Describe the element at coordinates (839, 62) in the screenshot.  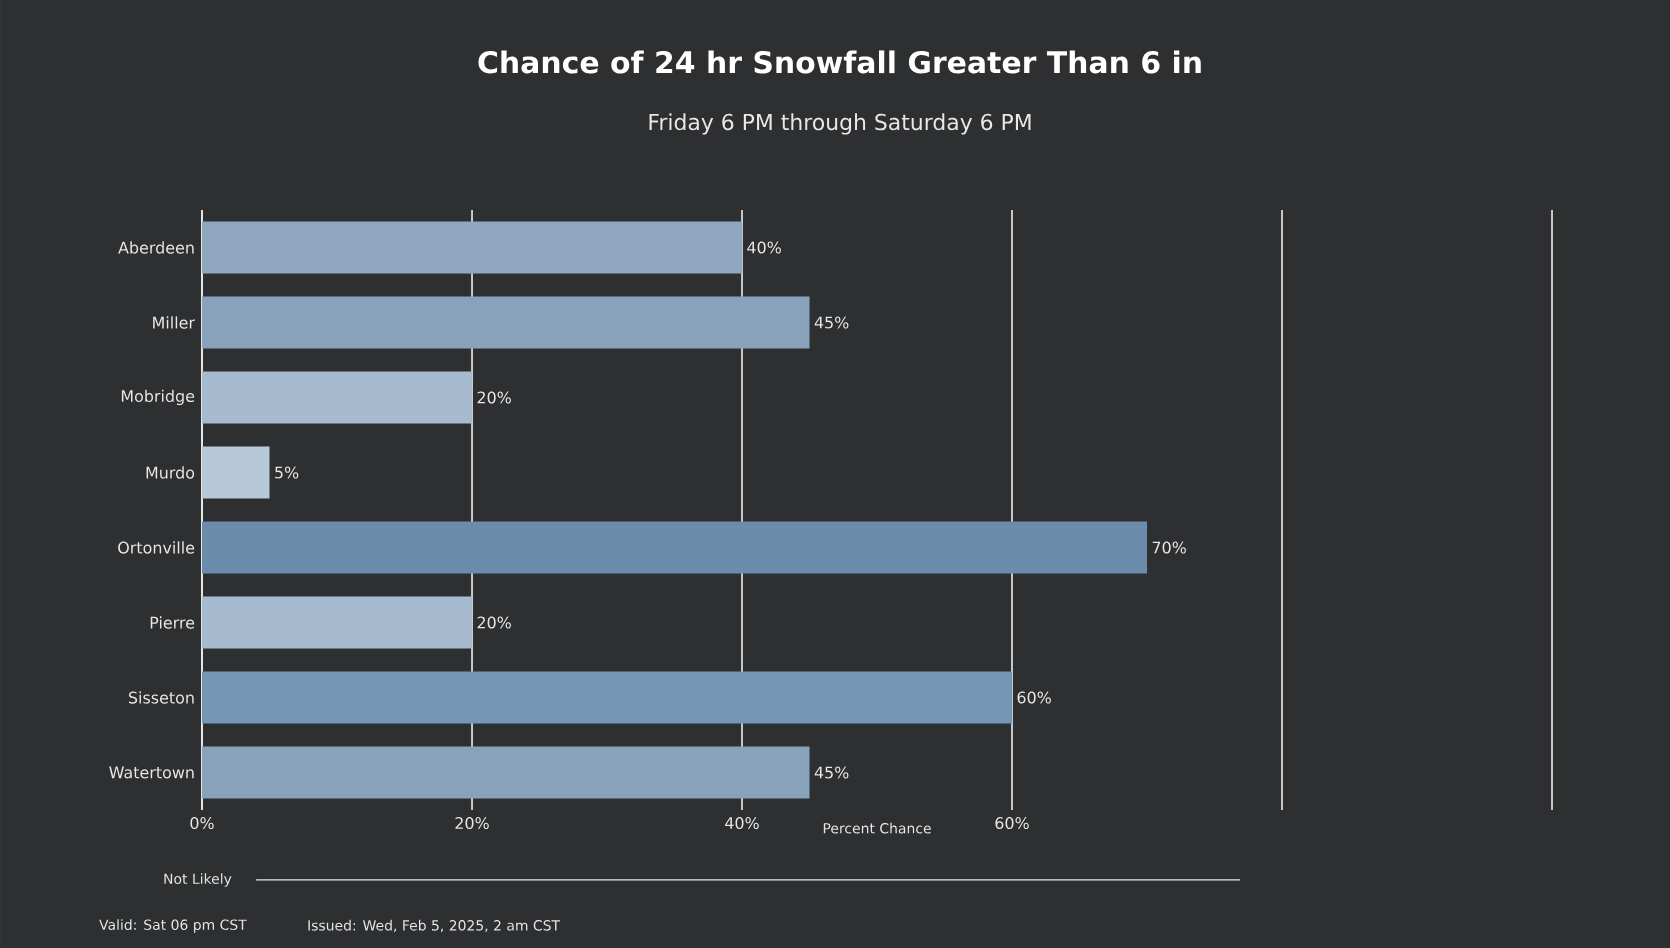
I see `chart-title: Chance of 24 hr Snowfall Greater Than 6 in` at that location.